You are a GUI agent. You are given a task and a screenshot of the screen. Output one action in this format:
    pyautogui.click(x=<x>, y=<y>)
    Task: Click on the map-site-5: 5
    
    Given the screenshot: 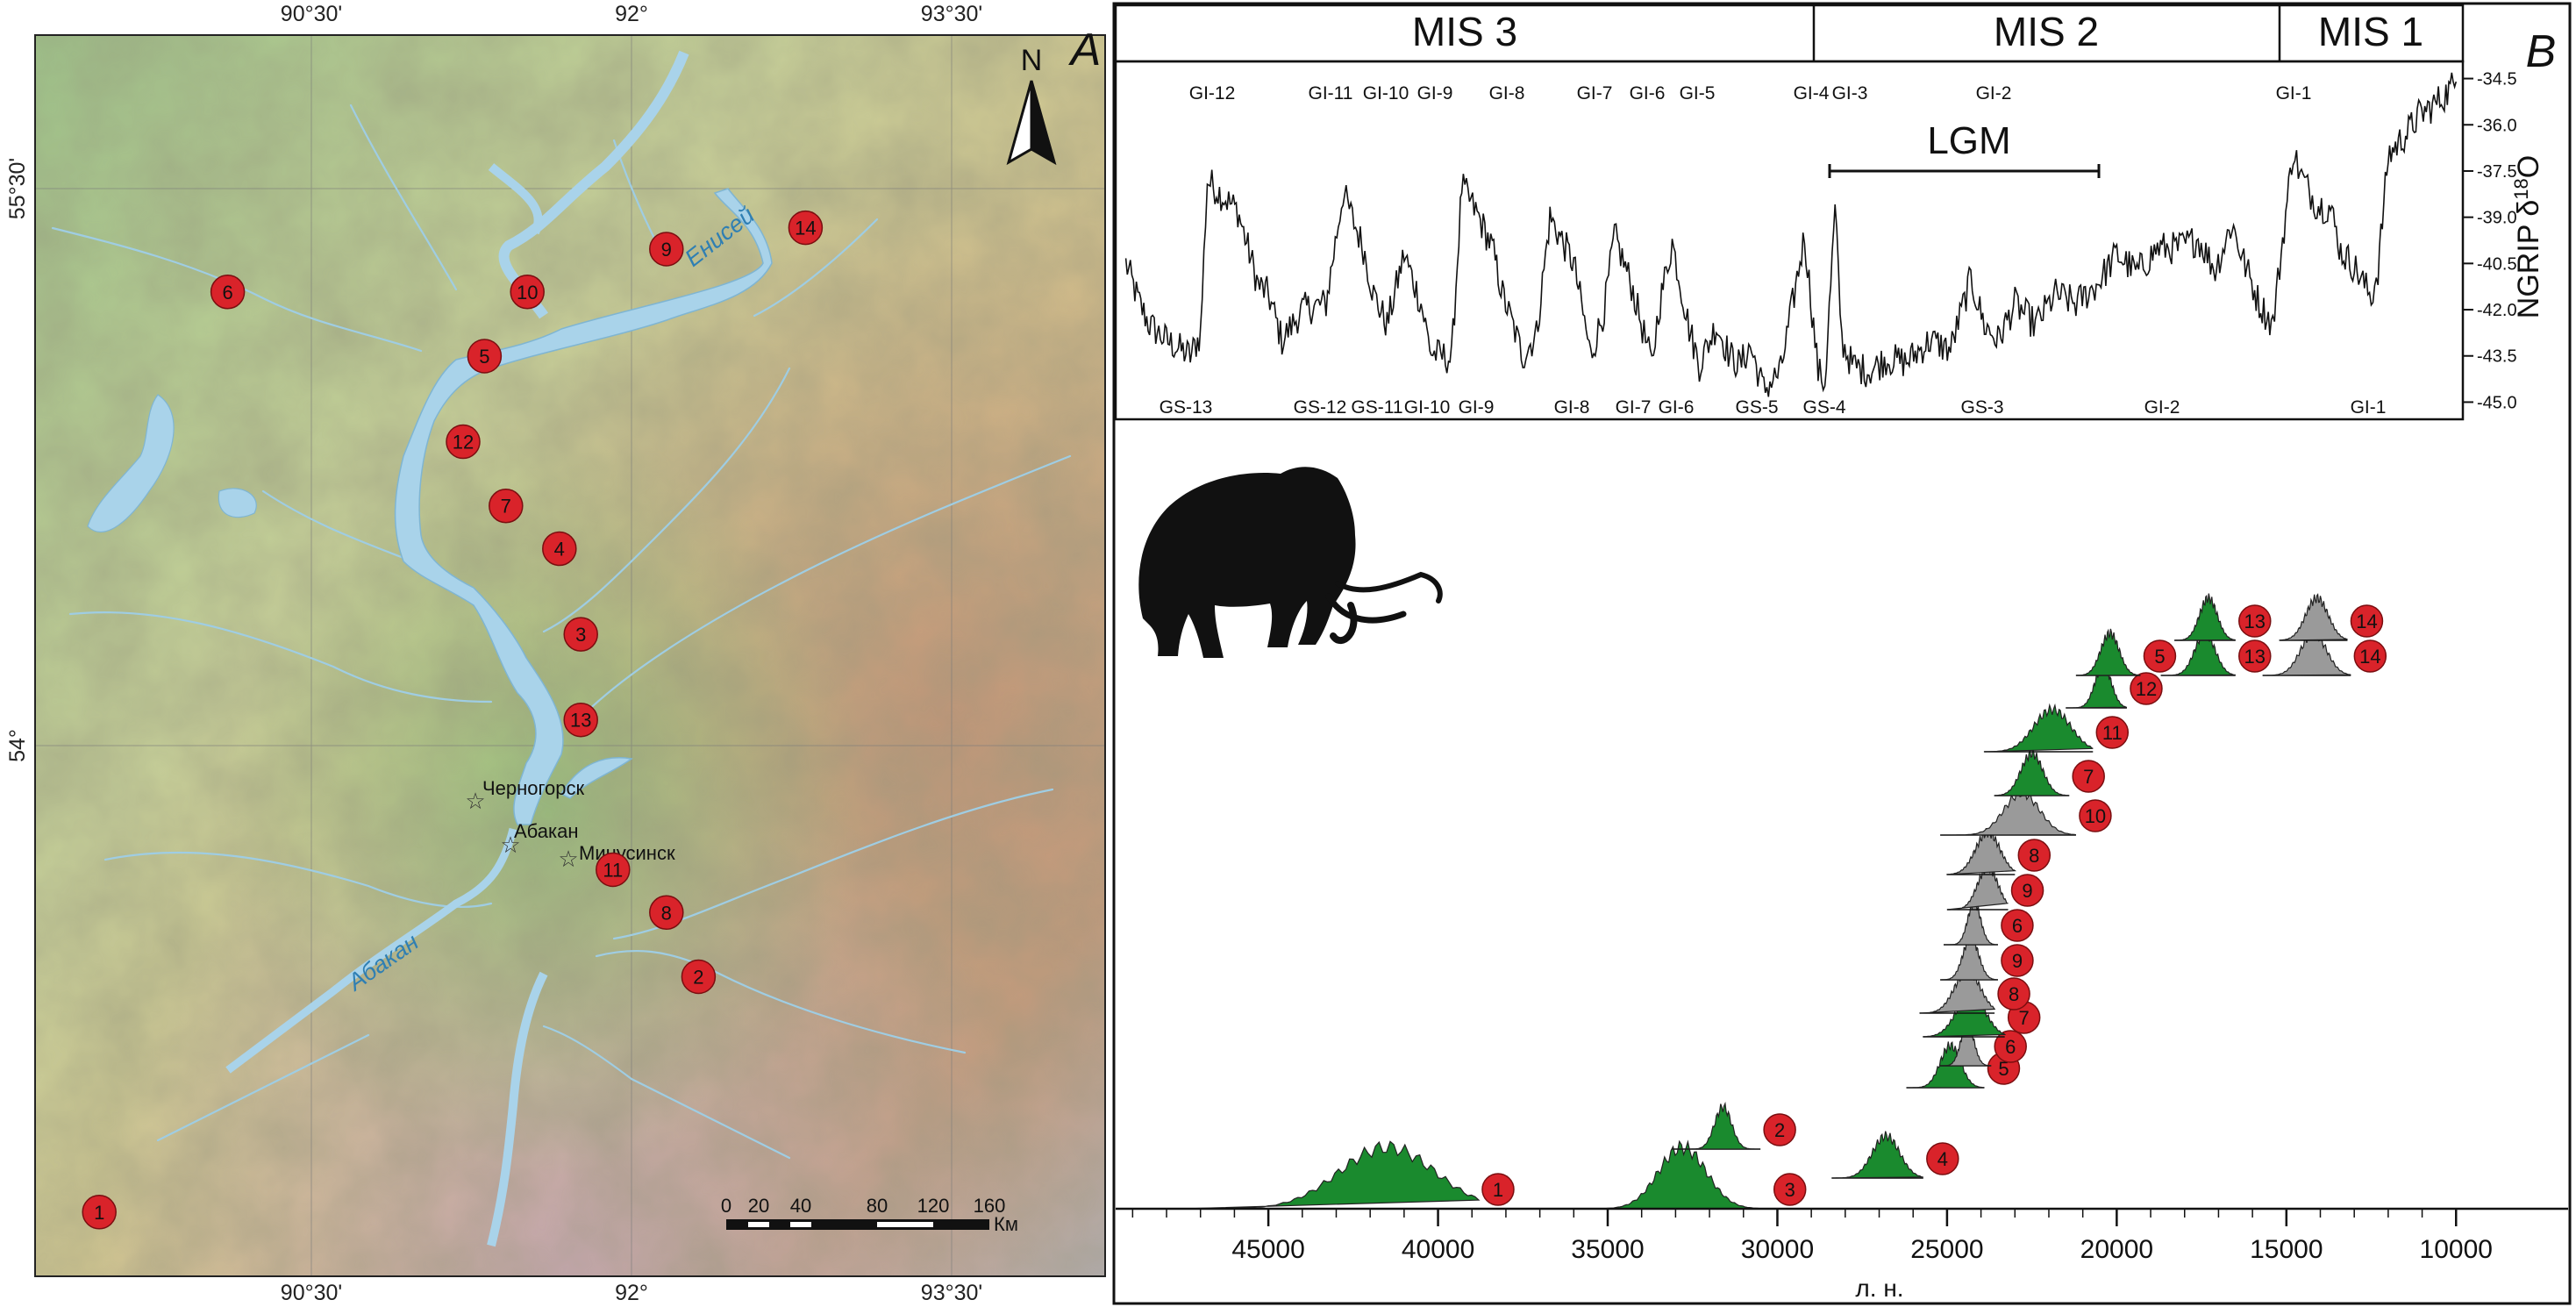 What is the action you would take?
    pyautogui.click(x=485, y=356)
    